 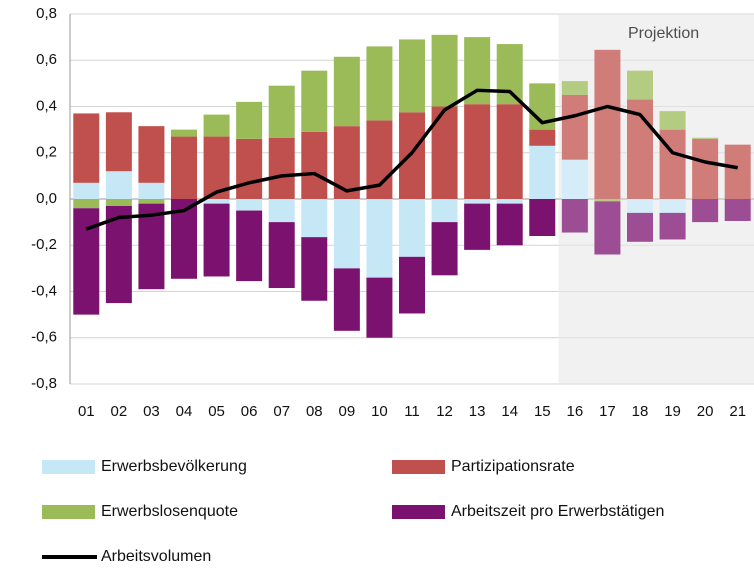 What do you see at coordinates (46, 198) in the screenshot?
I see `y-tick-label: 0,0` at bounding box center [46, 198].